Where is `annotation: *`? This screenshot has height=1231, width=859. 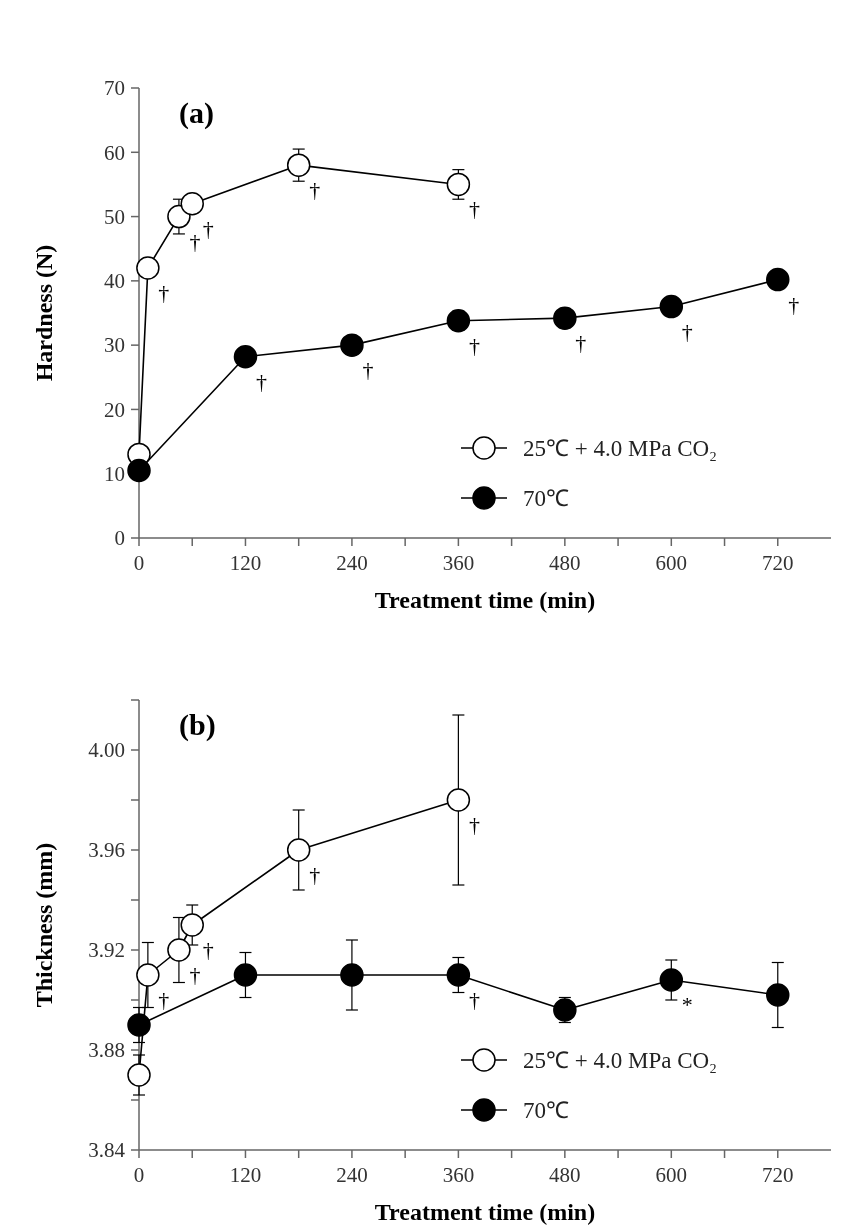 annotation: * is located at coordinates (687, 1004).